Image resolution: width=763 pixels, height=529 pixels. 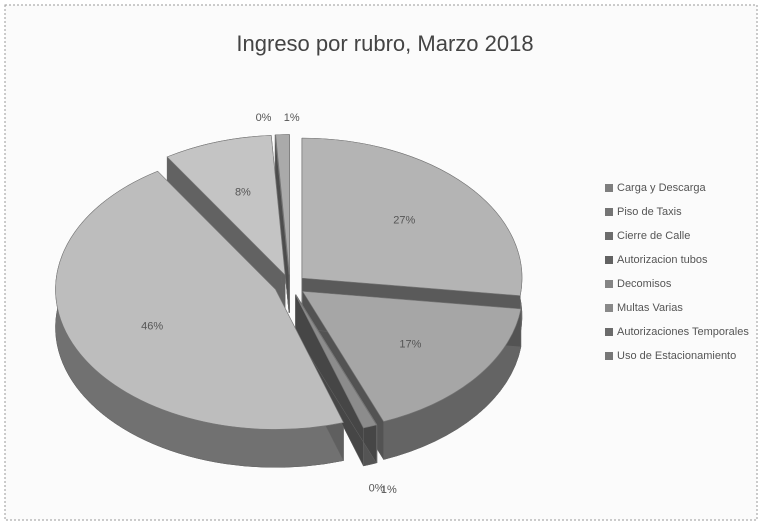 What do you see at coordinates (676, 356) in the screenshot?
I see `legend-label: Uso de Estacionamiento` at bounding box center [676, 356].